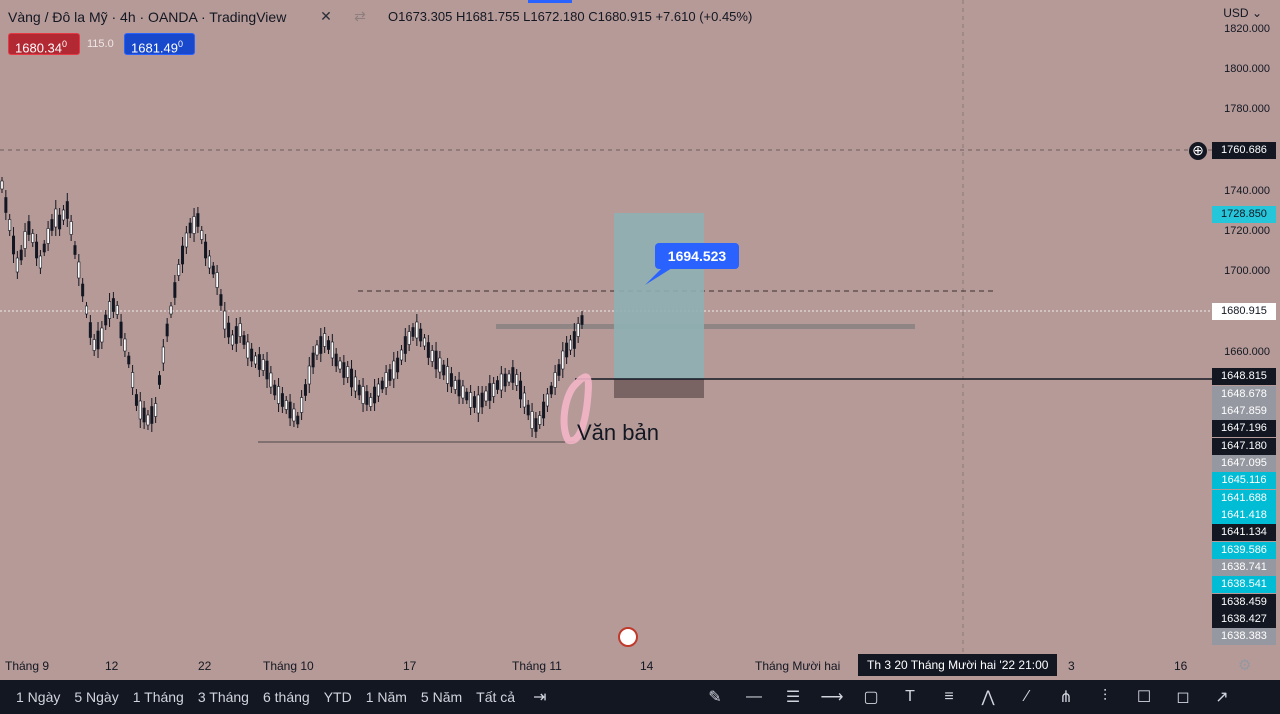 The width and height of the screenshot is (1280, 714). What do you see at coordinates (1244, 463) in the screenshot?
I see `price-badge: 1647.095` at bounding box center [1244, 463].